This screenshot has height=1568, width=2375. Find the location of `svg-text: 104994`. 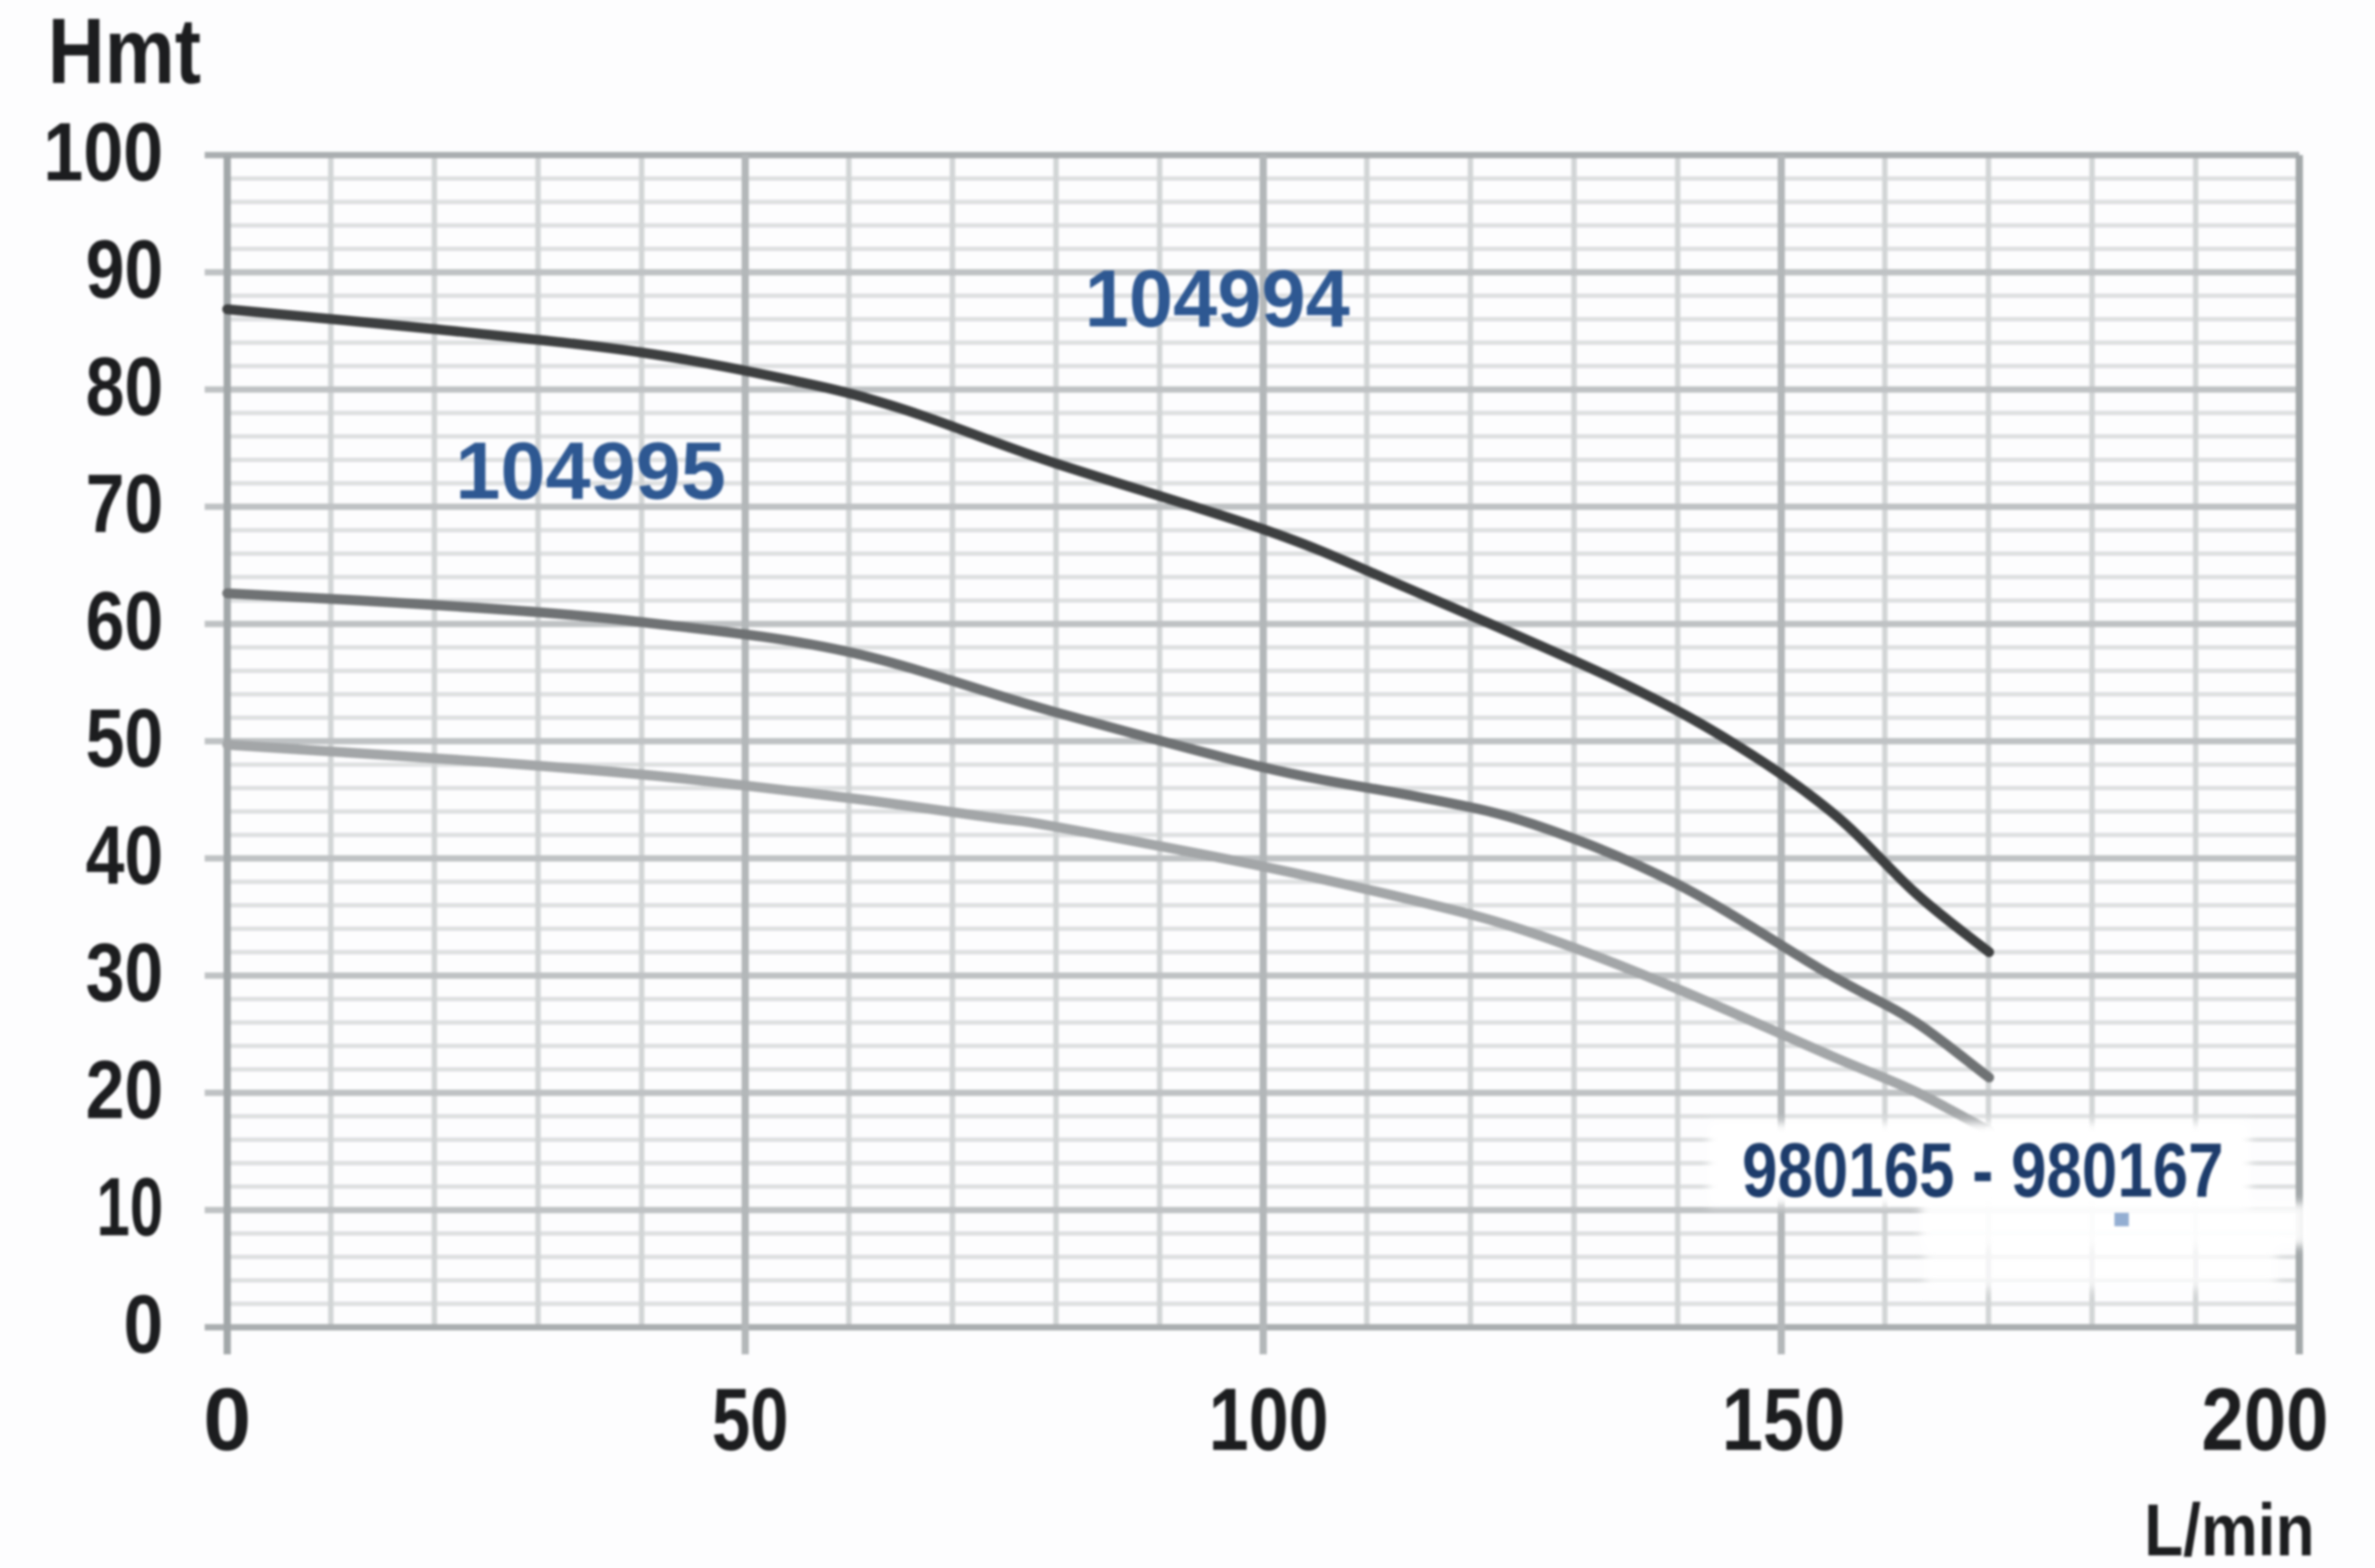

svg-text: 104994 is located at coordinates (1217, 299).